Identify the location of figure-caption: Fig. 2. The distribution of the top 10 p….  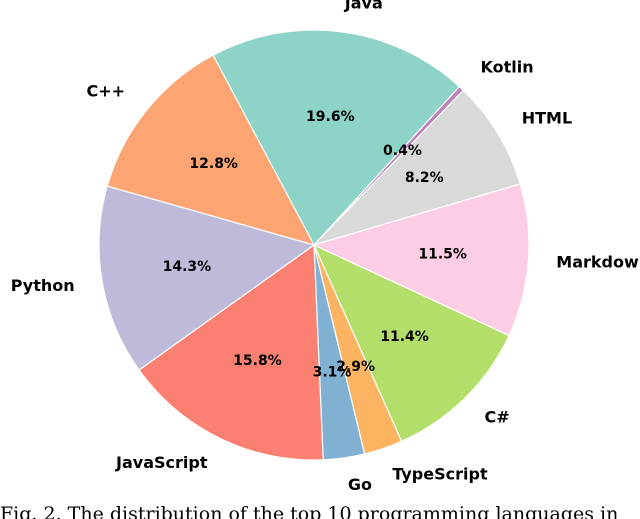
(309, 511).